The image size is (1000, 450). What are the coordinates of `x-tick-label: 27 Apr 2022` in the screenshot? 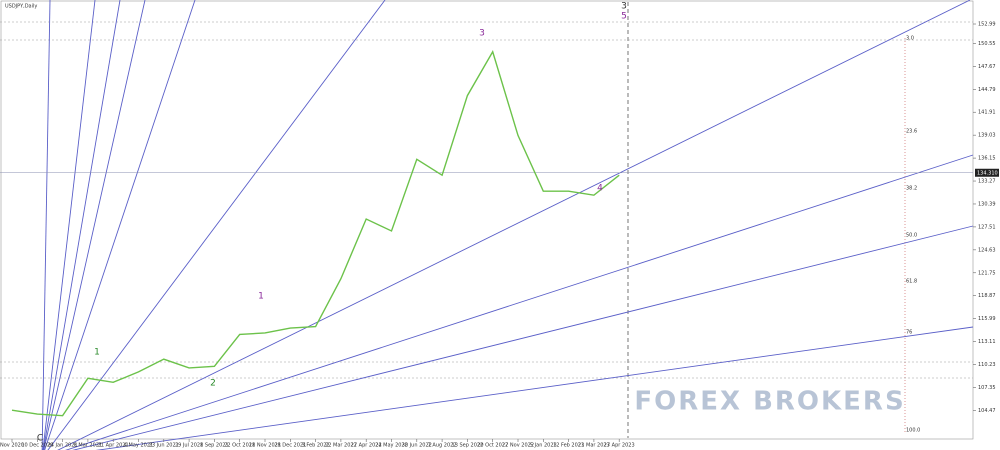 It's located at (366, 446).